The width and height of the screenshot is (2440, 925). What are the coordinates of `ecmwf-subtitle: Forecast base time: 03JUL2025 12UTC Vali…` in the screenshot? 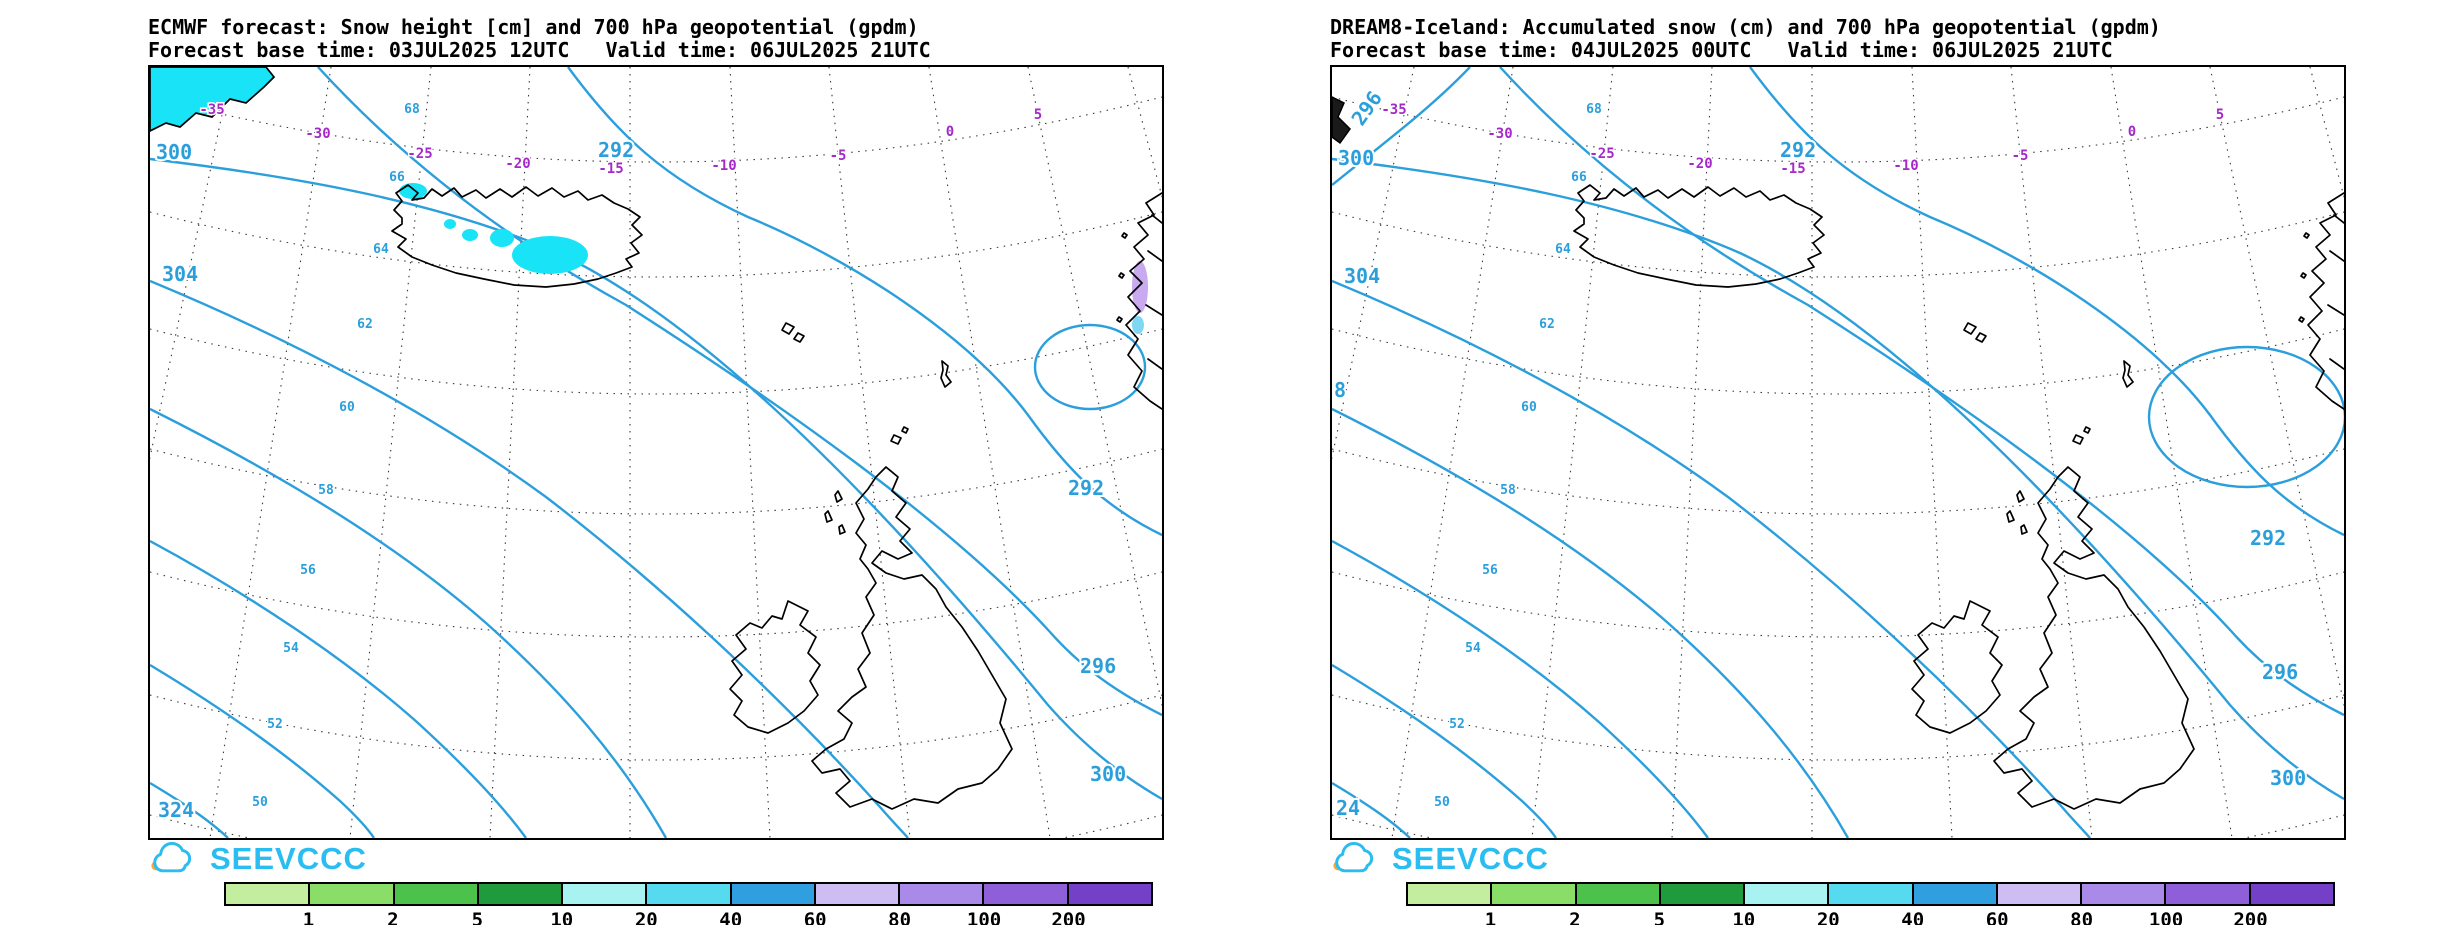 It's located at (539, 50).